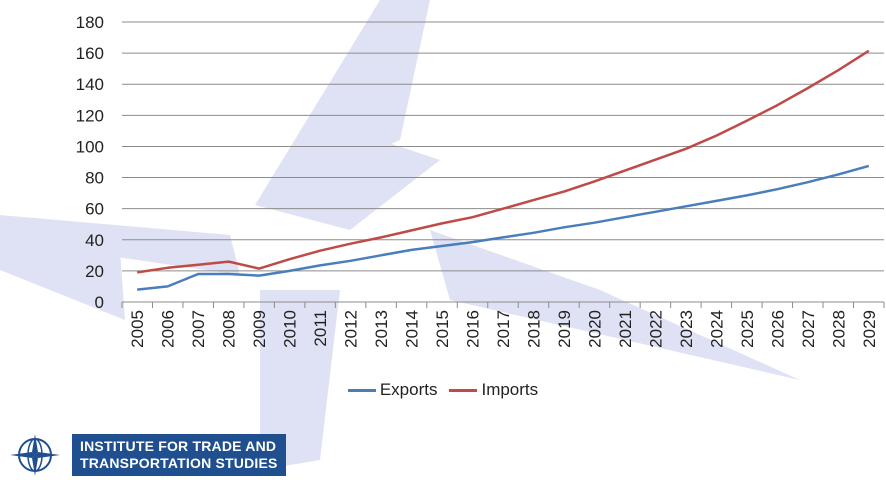 The height and width of the screenshot is (480, 886). What do you see at coordinates (412, 329) in the screenshot?
I see `x-tick-label: 2014` at bounding box center [412, 329].